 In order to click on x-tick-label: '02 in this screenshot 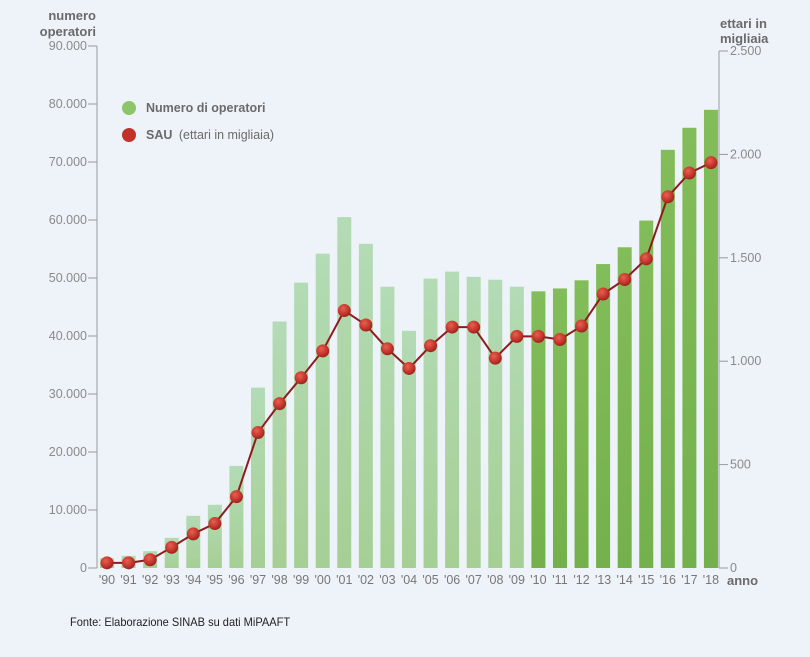, I will do `click(366, 580)`.